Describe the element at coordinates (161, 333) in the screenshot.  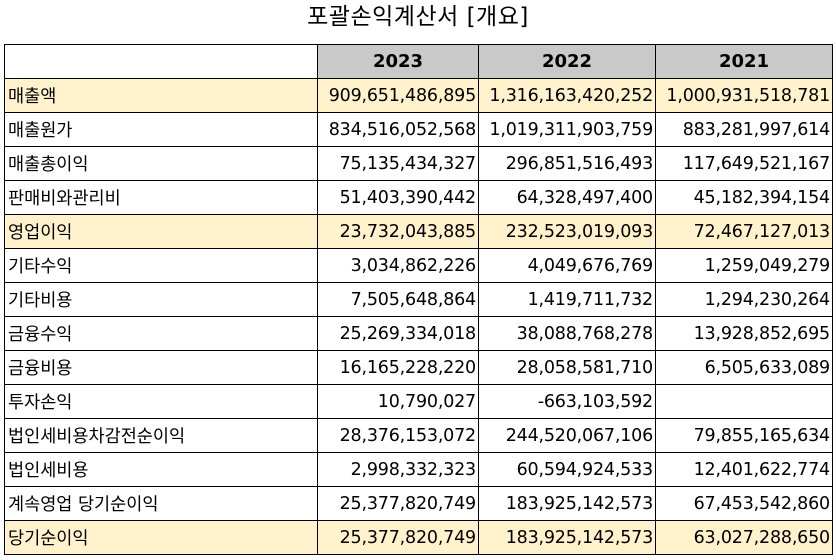
I see `row-label: 금융수익` at that location.